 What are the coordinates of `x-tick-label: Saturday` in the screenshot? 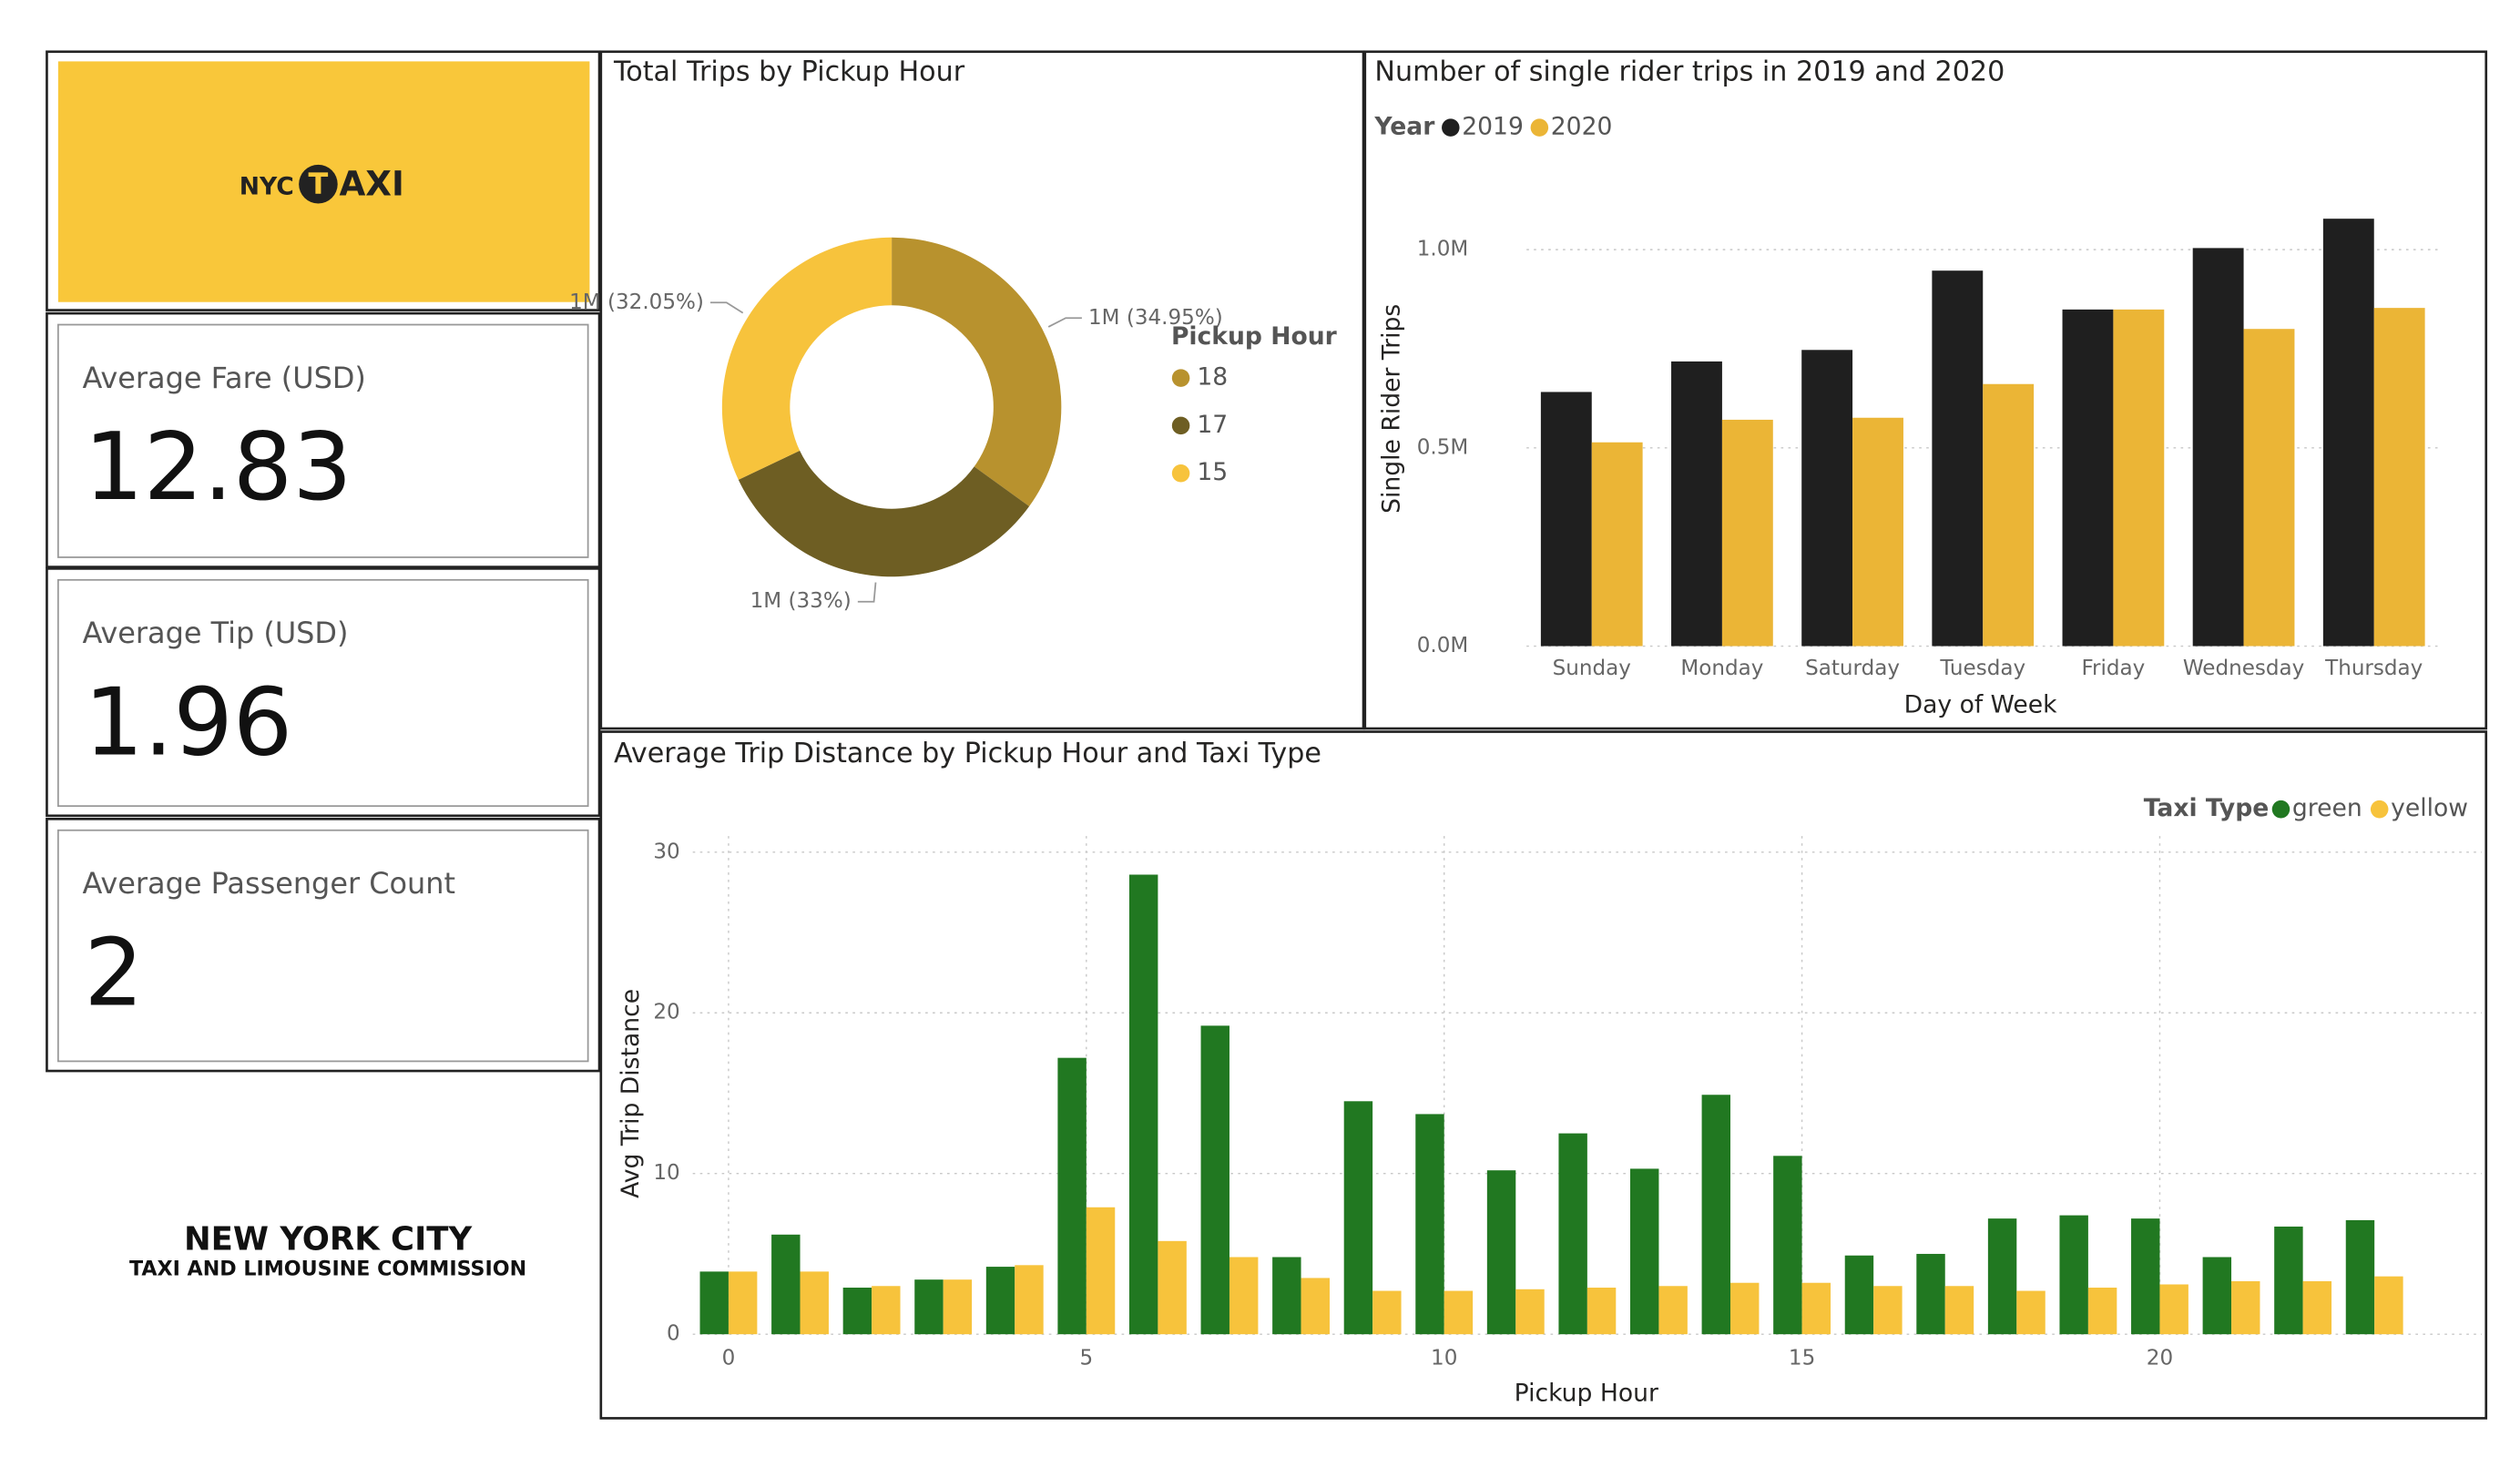 It's located at (1853, 669).